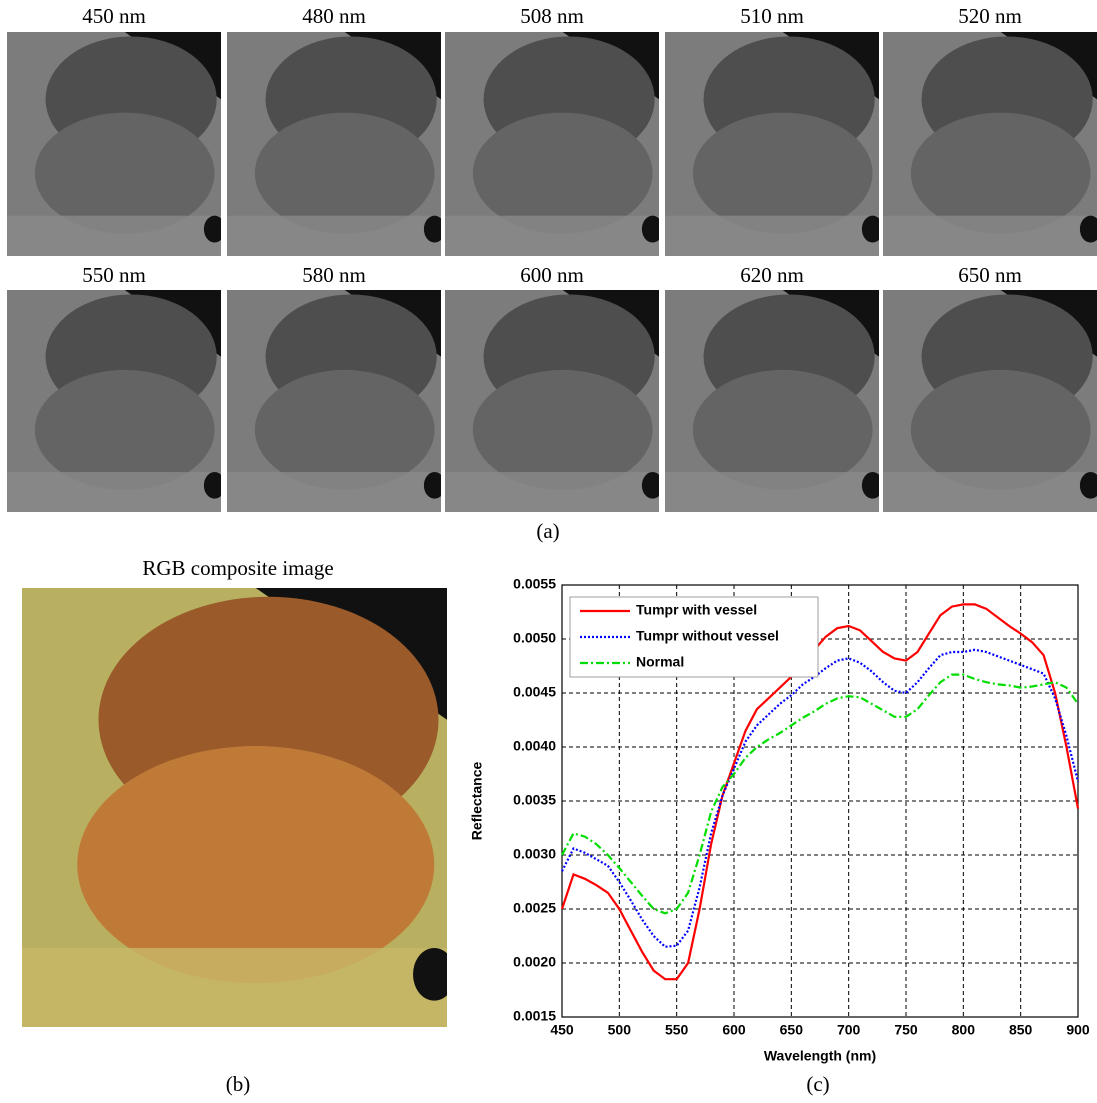  What do you see at coordinates (620, 1030) in the screenshot?
I see `x-tick-label: 500` at bounding box center [620, 1030].